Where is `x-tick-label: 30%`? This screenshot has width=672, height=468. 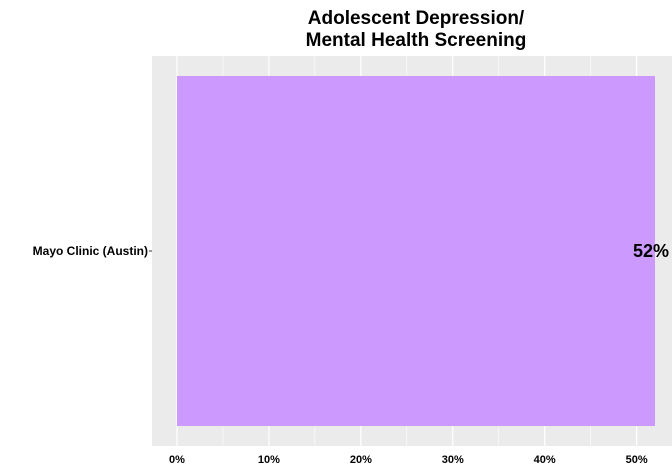
x-tick-label: 30% is located at coordinates (453, 460).